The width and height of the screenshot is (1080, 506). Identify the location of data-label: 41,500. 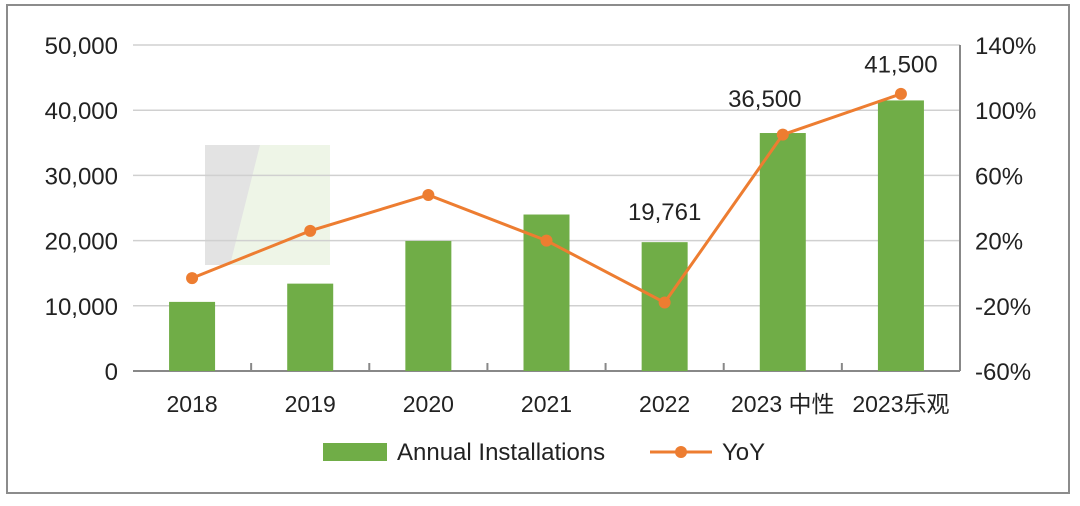
(900, 64).